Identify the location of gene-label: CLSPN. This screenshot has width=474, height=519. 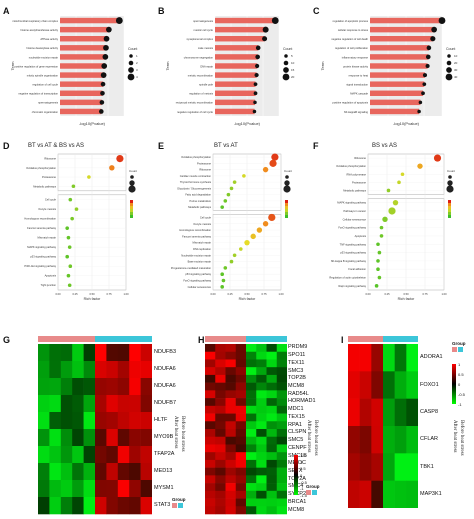
(297, 432).